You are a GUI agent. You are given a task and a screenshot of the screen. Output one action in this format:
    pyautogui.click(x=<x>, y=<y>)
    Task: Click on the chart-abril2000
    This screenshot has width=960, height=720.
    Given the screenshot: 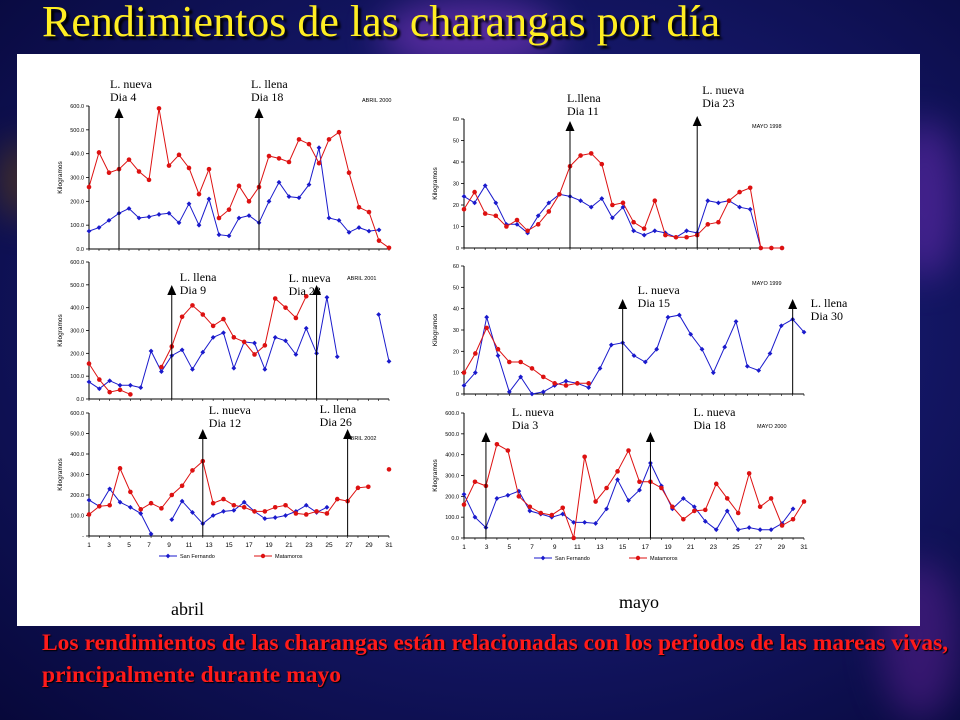 What is the action you would take?
    pyautogui.click(x=239, y=178)
    